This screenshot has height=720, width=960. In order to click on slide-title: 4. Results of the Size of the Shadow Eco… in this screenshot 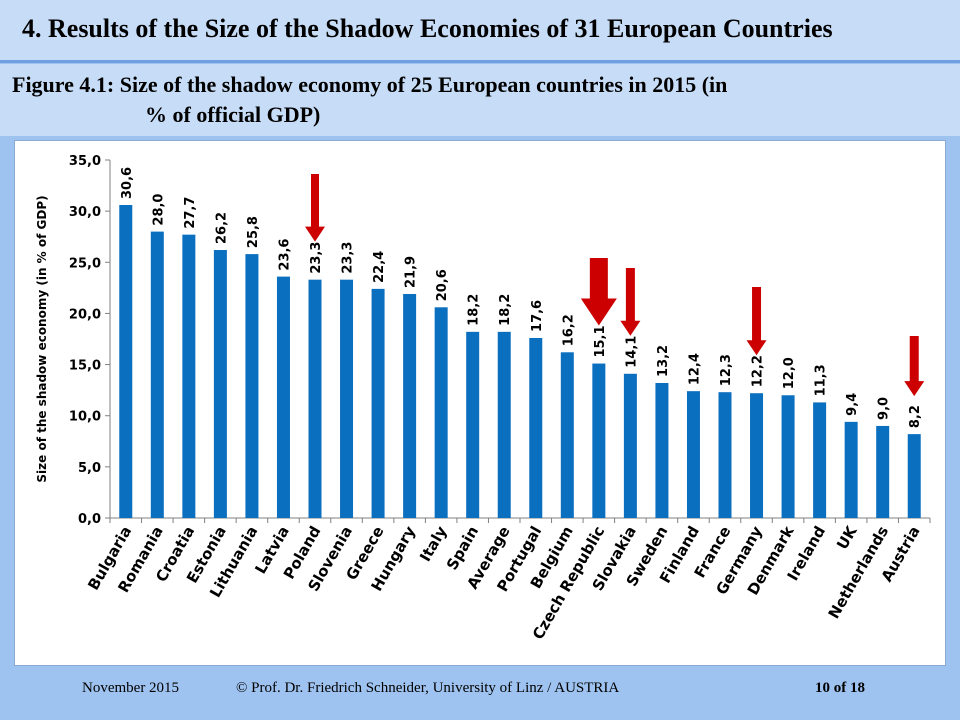, I will do `click(427, 28)`.